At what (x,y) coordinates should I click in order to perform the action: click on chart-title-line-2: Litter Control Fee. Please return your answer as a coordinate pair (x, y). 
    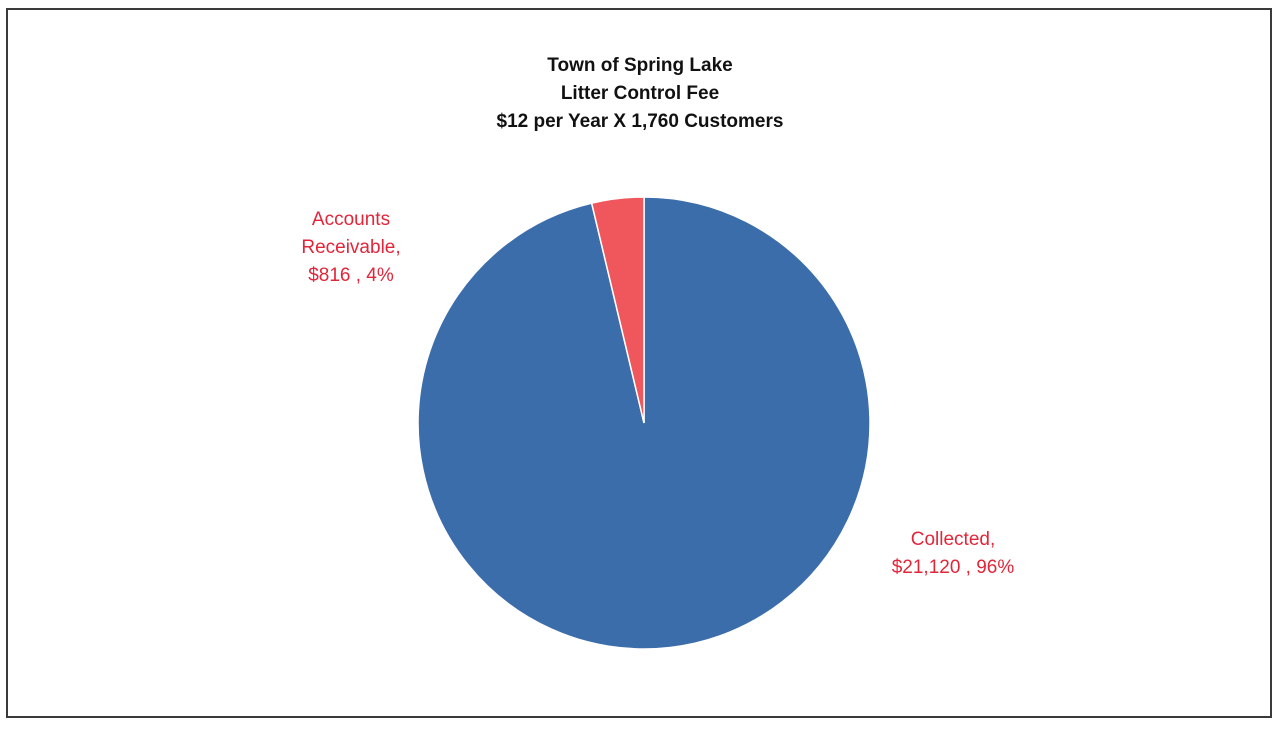
    Looking at the image, I should click on (640, 93).